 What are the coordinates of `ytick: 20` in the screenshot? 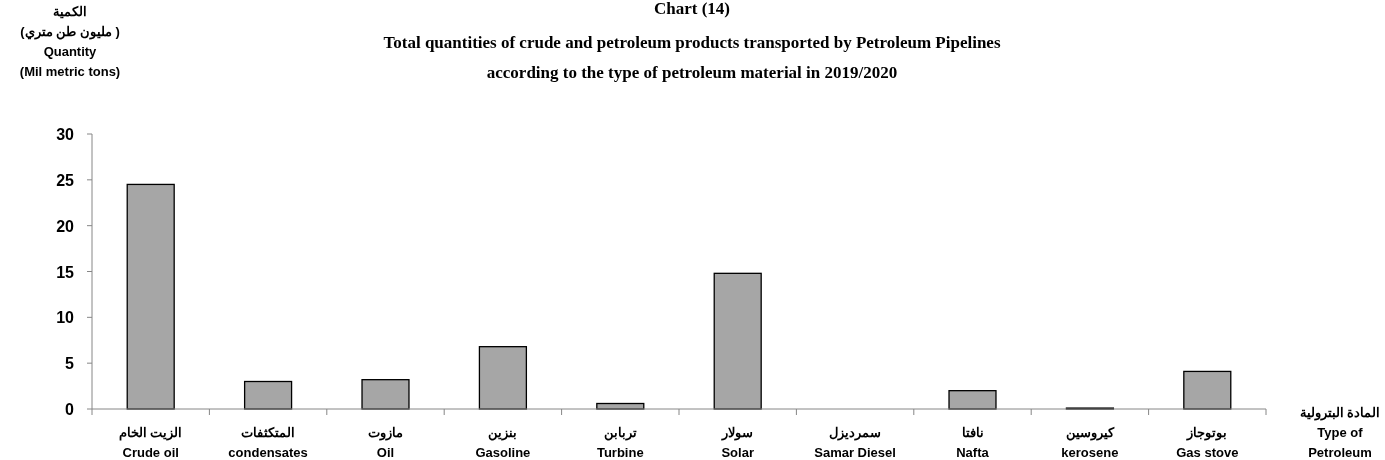 It's located at (65, 226).